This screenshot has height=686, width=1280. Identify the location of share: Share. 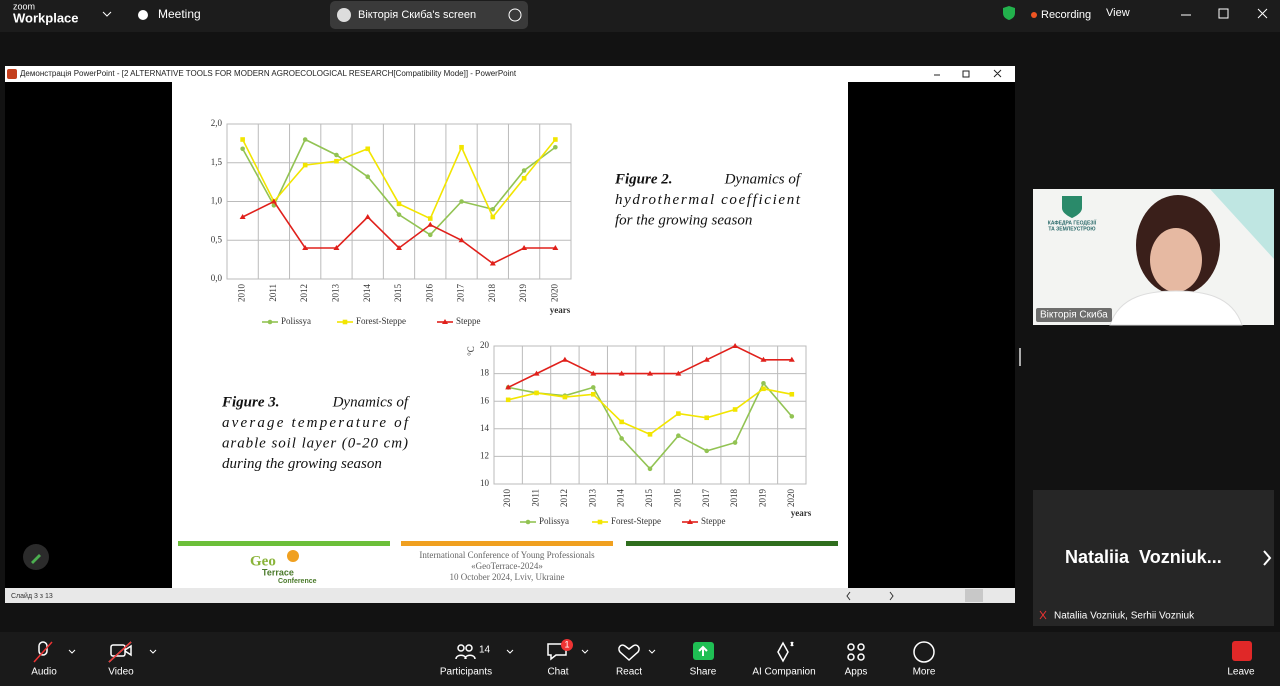
(703, 672).